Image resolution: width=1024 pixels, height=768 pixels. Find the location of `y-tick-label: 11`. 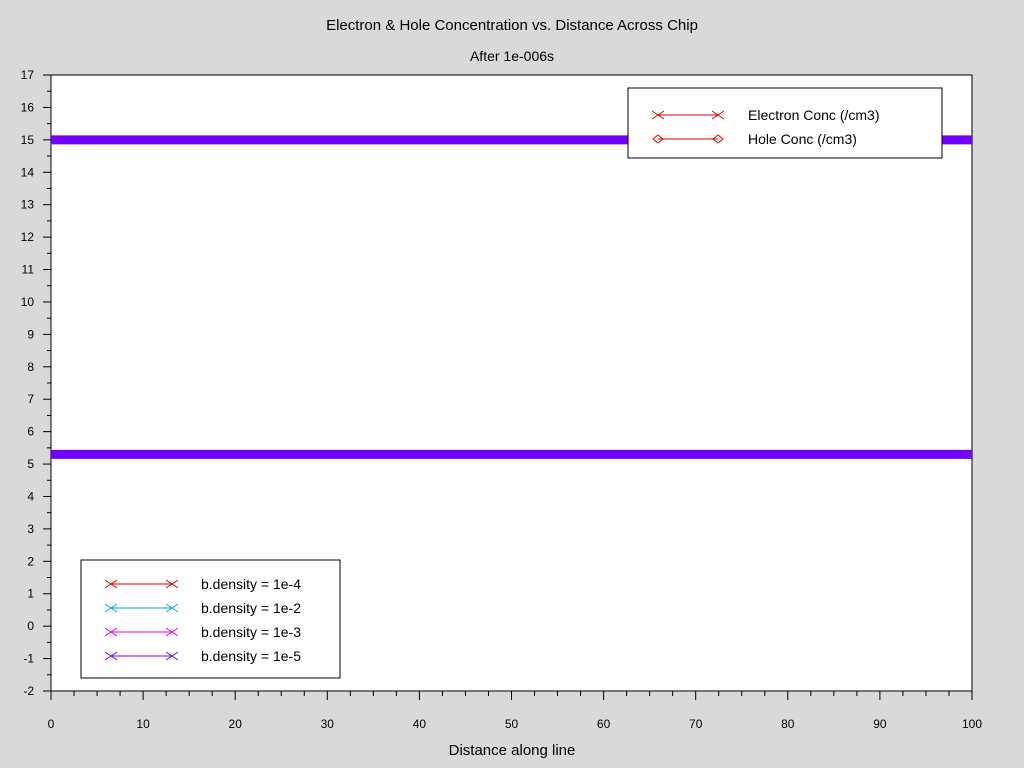

y-tick-label: 11 is located at coordinates (28, 270).